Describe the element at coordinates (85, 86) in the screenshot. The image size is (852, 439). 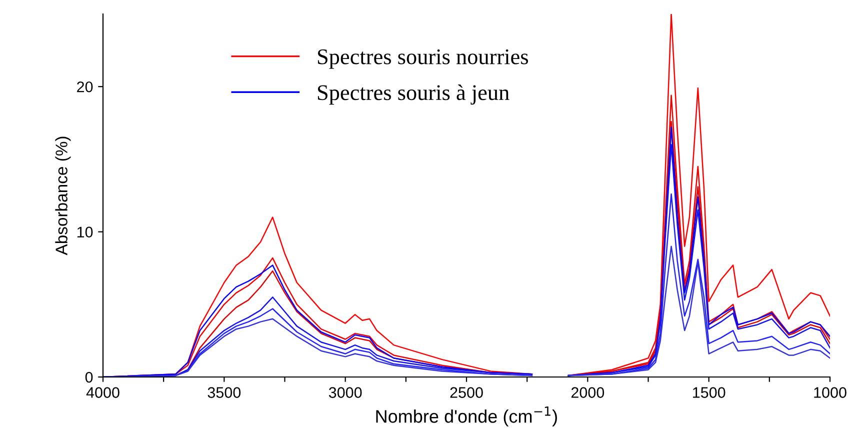
I see `y-tick-label: 20` at that location.